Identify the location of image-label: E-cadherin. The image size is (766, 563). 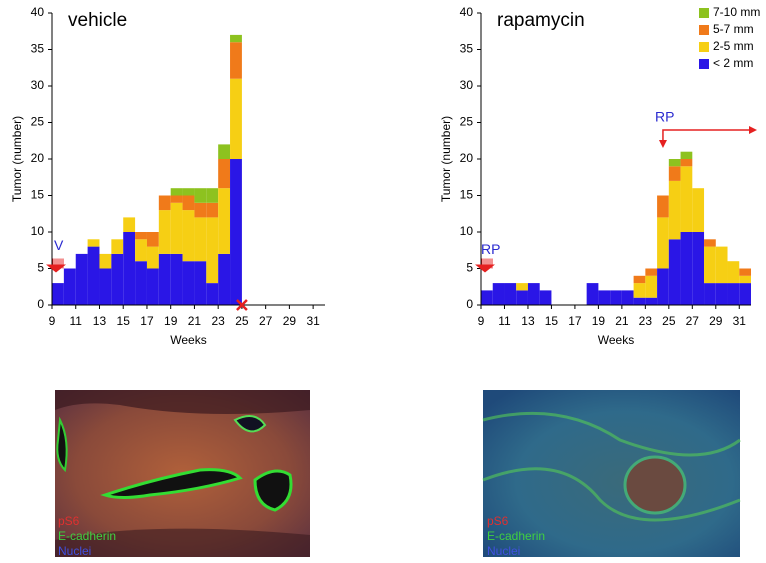
(516, 536).